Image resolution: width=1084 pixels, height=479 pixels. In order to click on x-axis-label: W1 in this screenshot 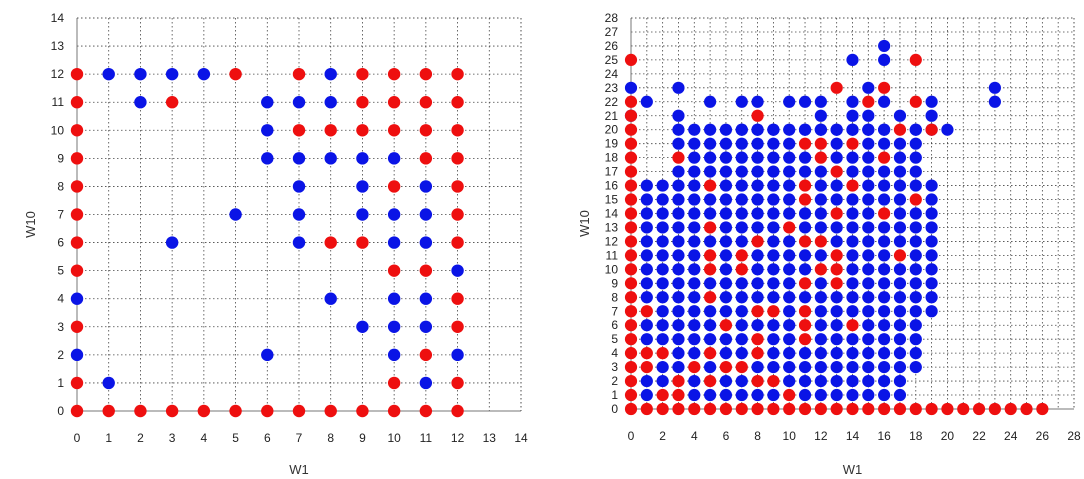, I will do `click(299, 469)`.